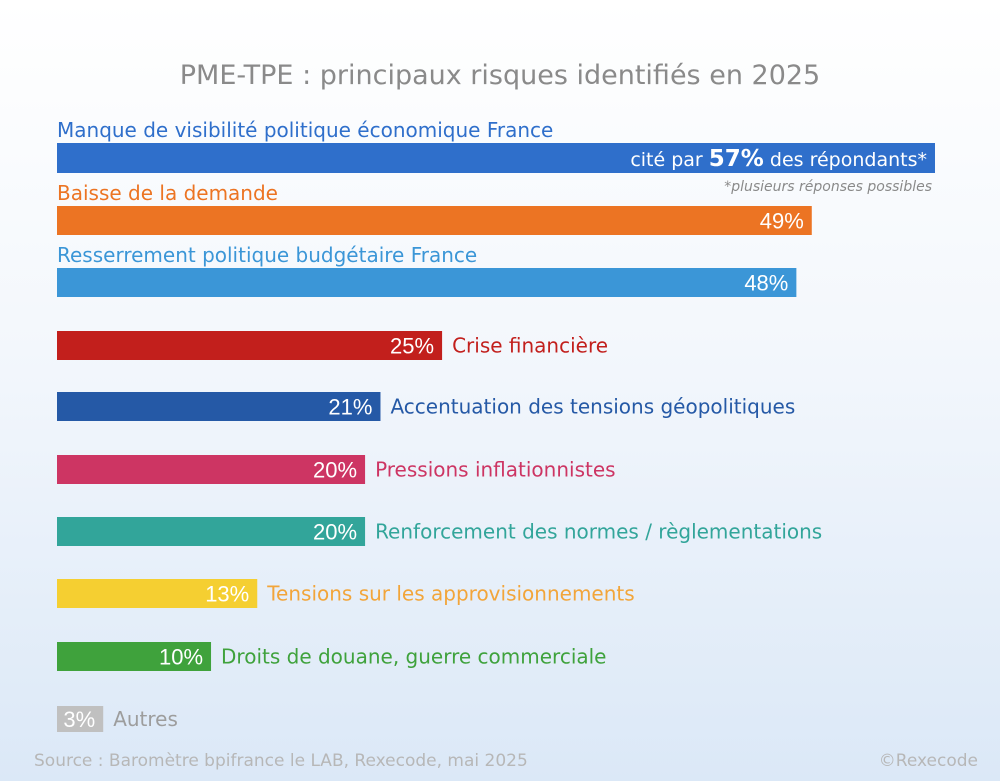  Describe the element at coordinates (828, 187) in the screenshot. I see `footnote: *plusieurs réponses possibles` at that location.